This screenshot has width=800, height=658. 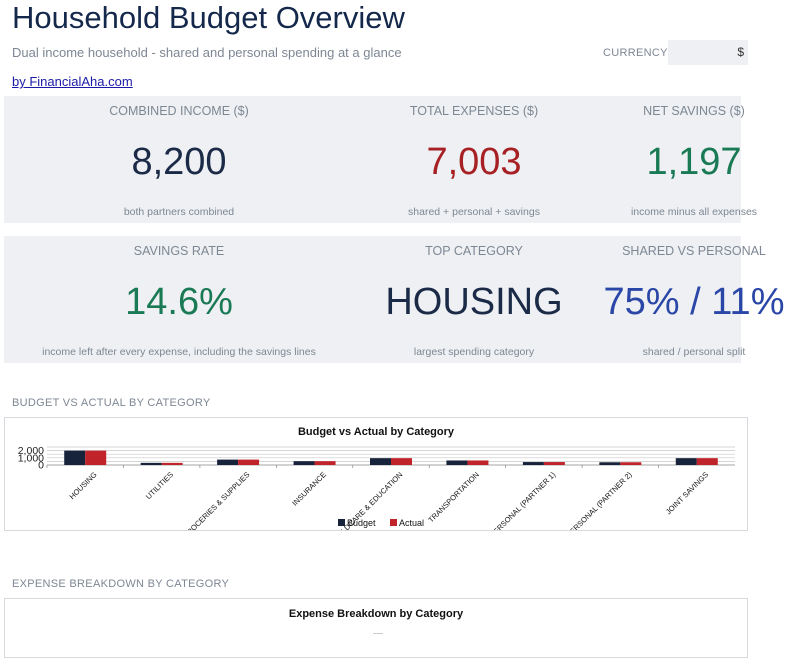 What do you see at coordinates (208, 17) in the screenshot?
I see `page-title: Household Budget Overview` at bounding box center [208, 17].